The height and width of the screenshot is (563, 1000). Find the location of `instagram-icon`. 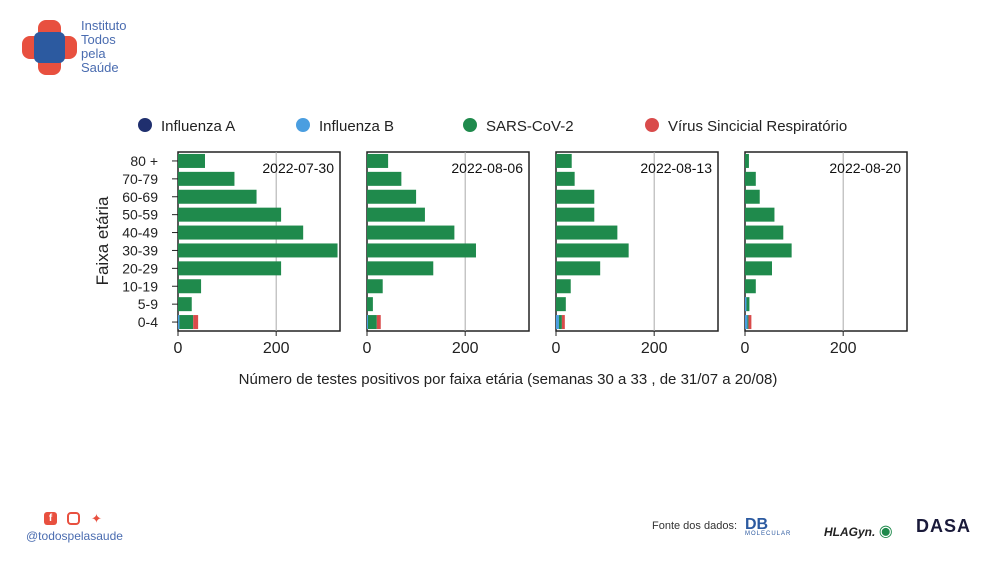

instagram-icon is located at coordinates (73, 518).